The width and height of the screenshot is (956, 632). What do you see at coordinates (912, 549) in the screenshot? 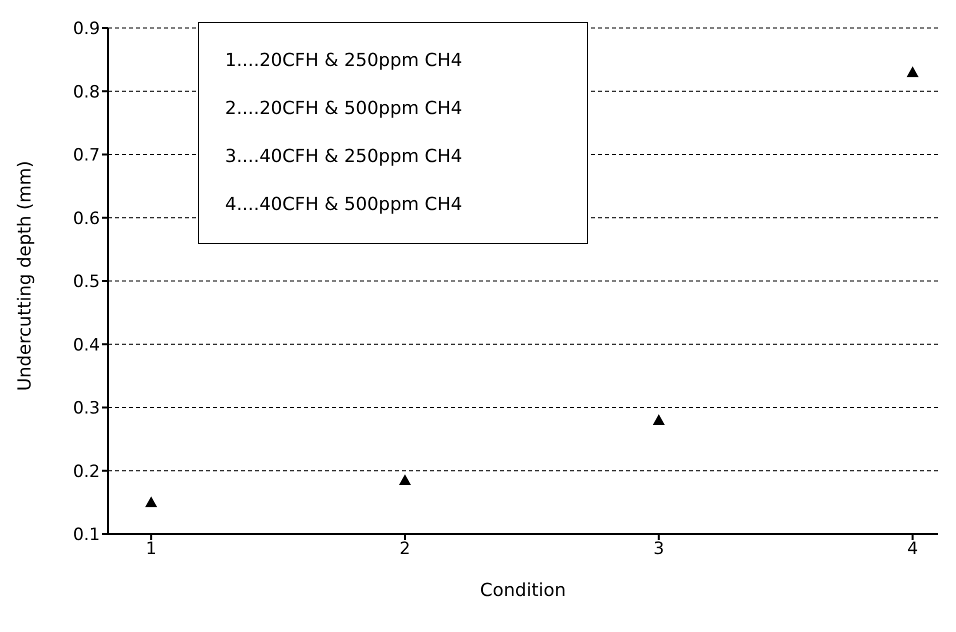
I see `x-tick-label: 4` at bounding box center [912, 549].